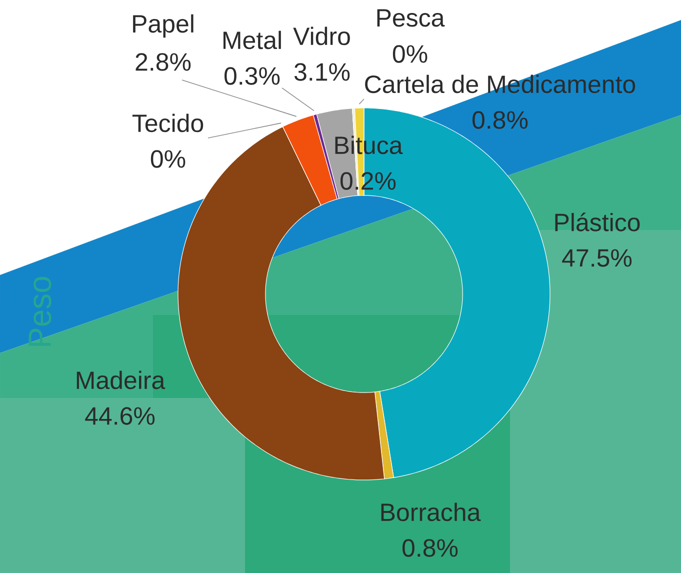  I want to click on slice-label: Papel, so click(163, 26).